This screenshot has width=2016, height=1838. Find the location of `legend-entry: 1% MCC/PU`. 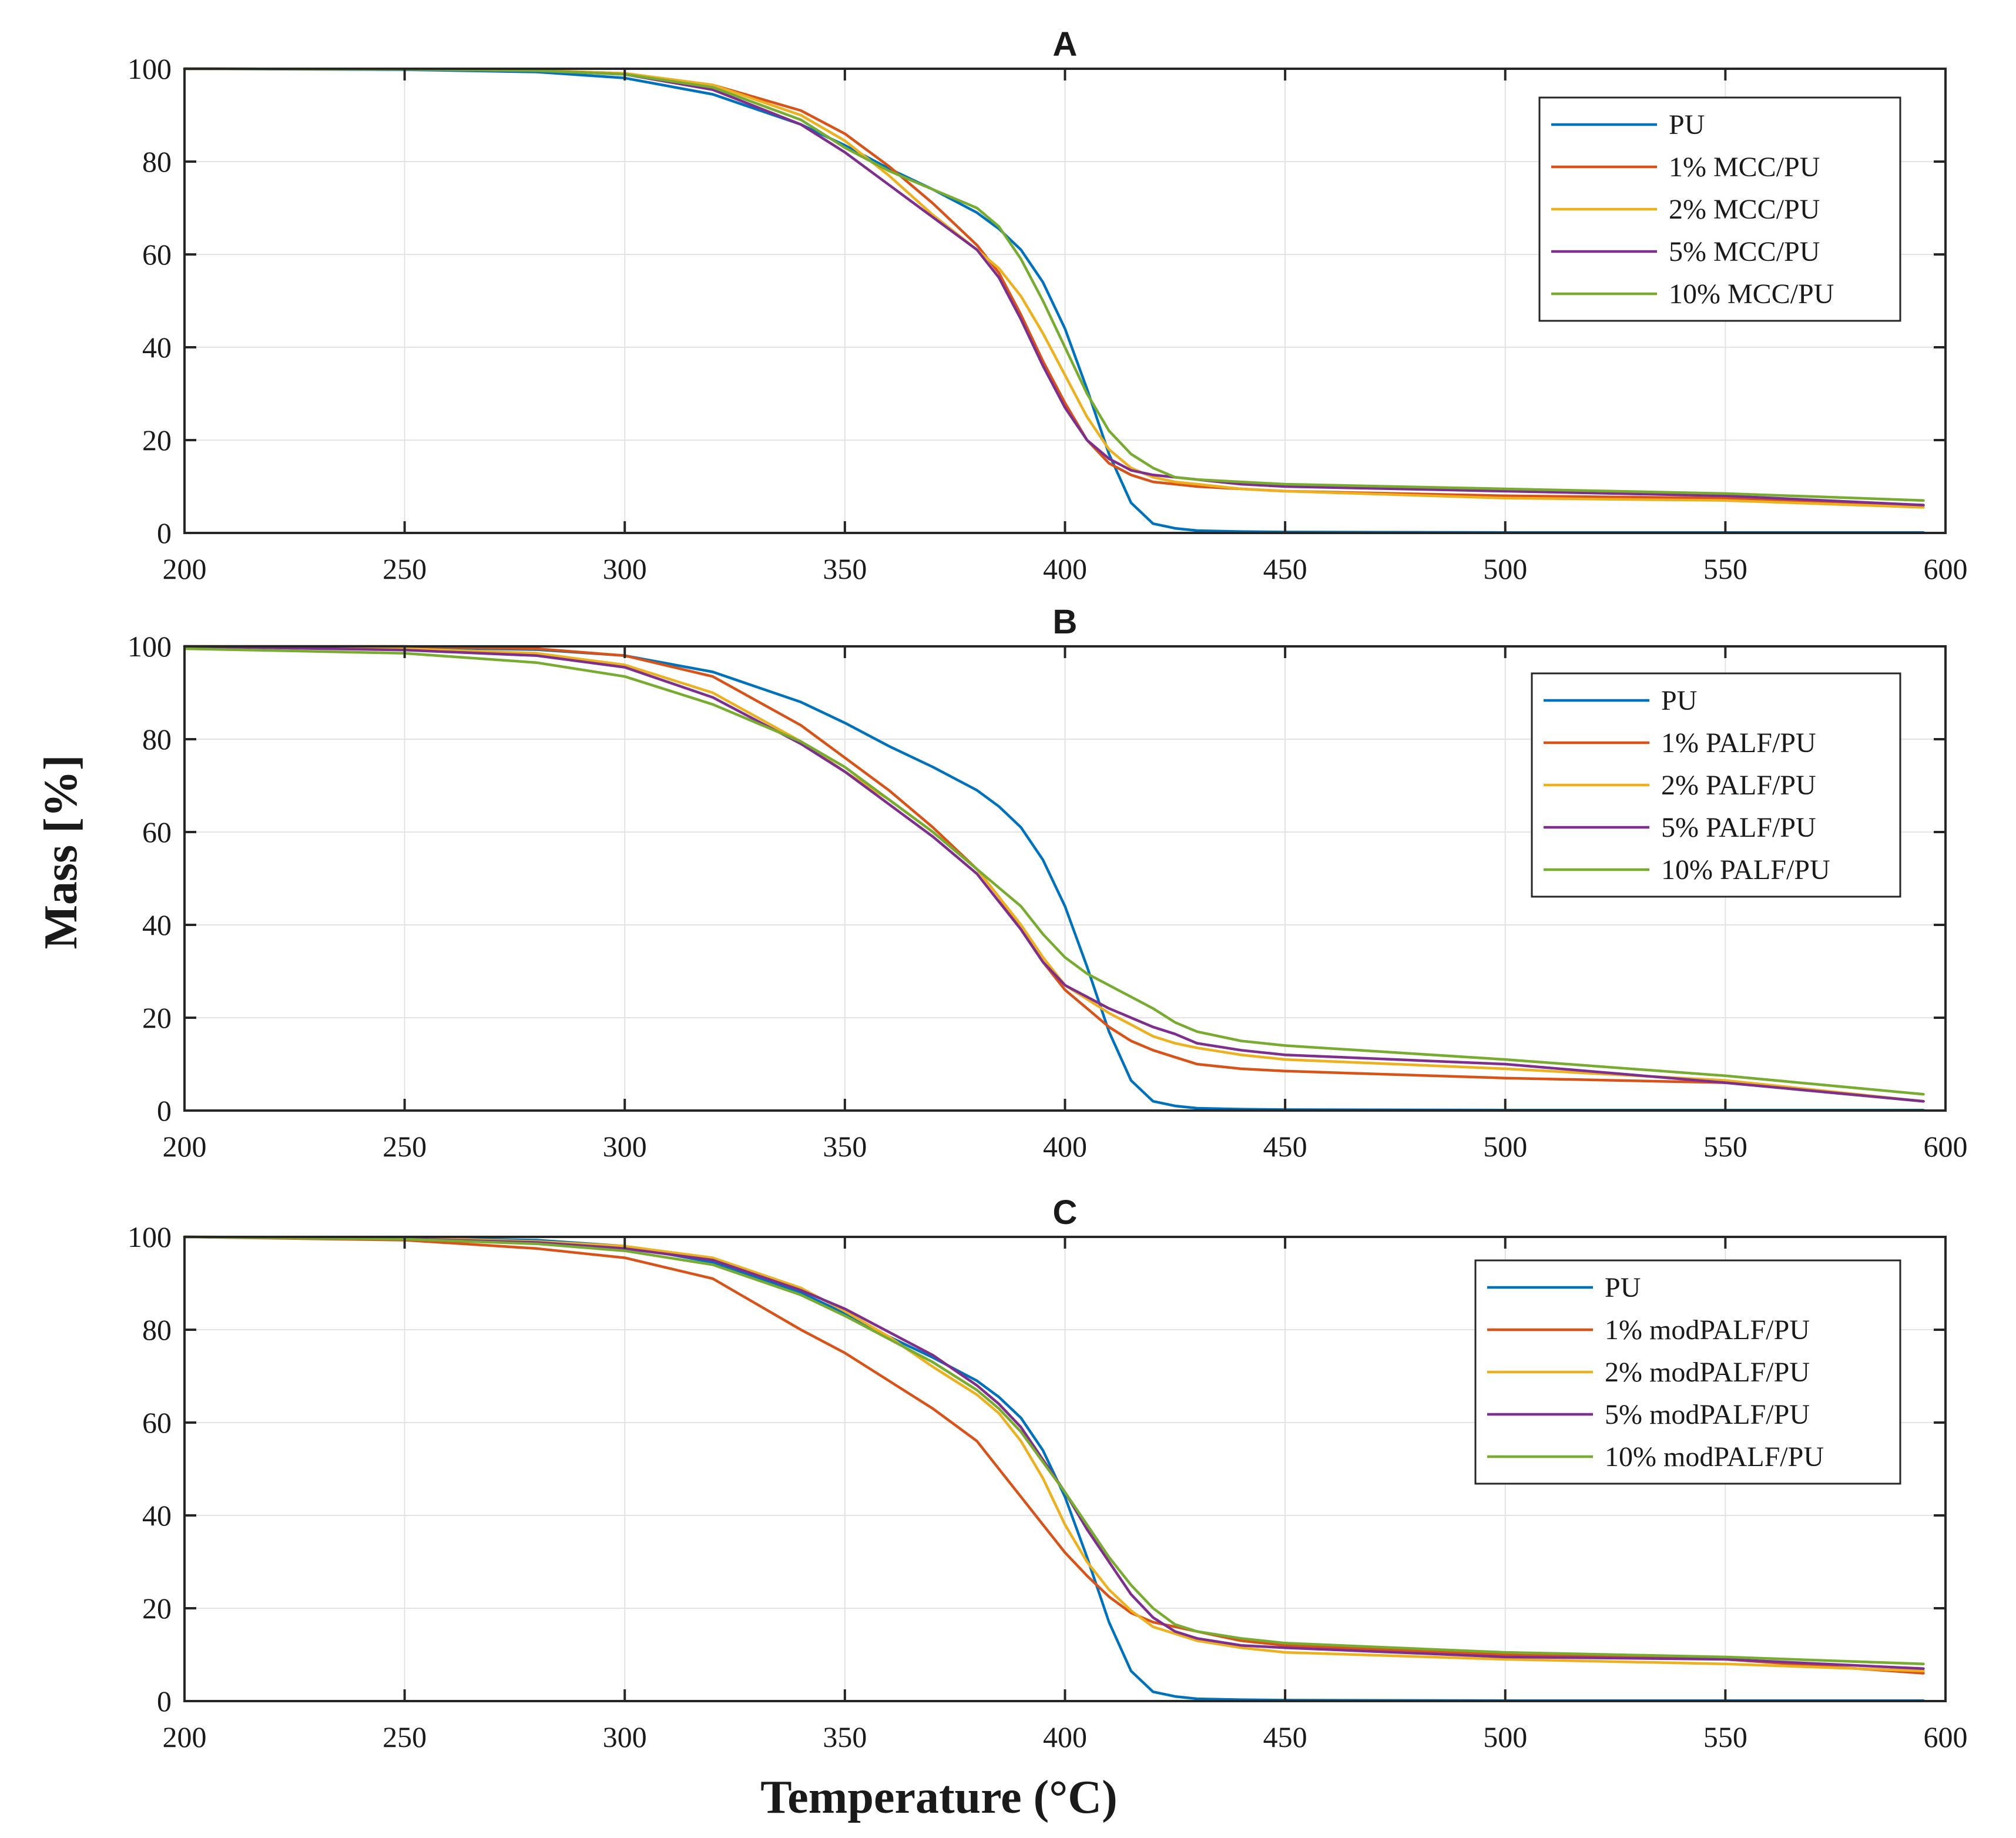

legend-entry: 1% MCC/PU is located at coordinates (1745, 168).